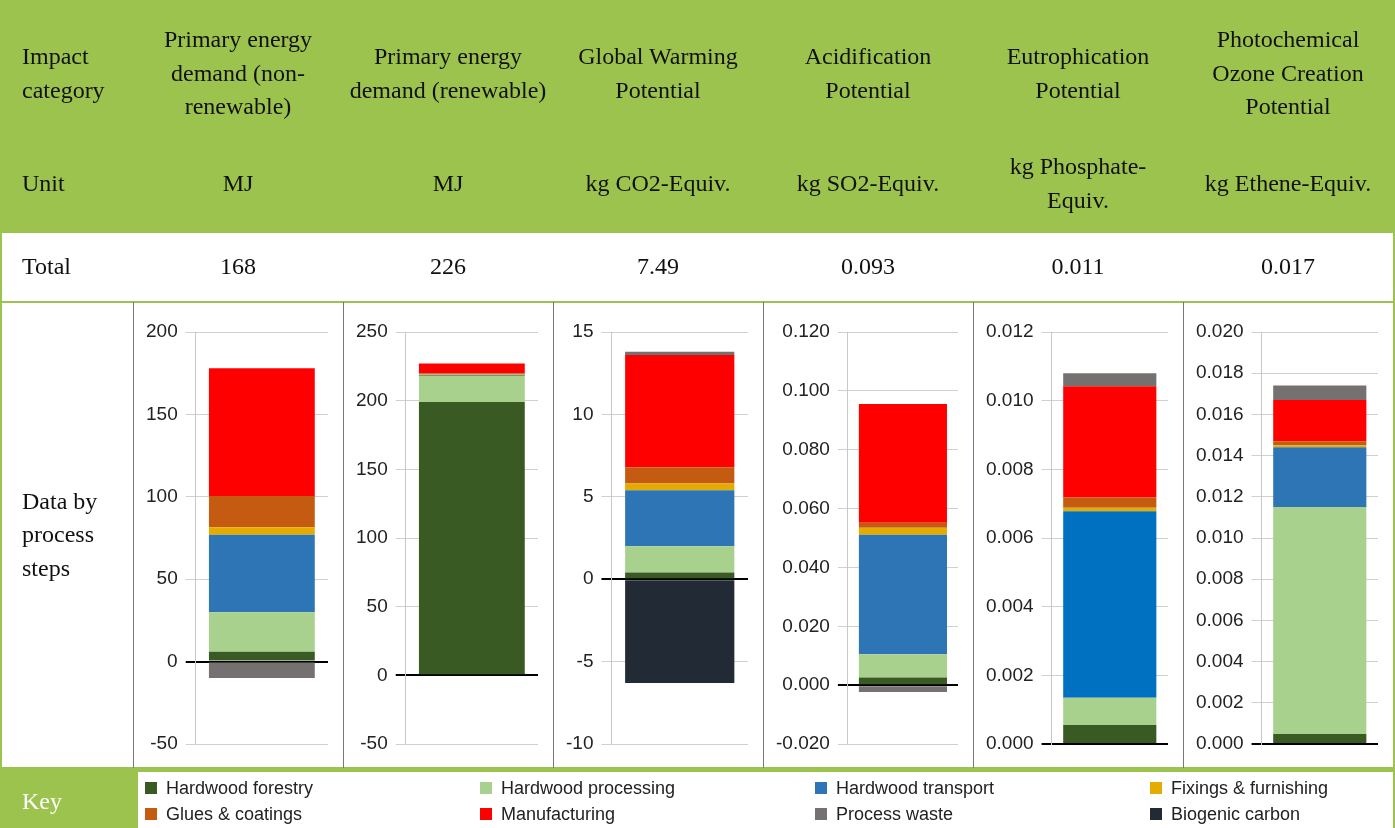  Describe the element at coordinates (240, 788) in the screenshot. I see `legend-label: Hardwood forestry` at that location.